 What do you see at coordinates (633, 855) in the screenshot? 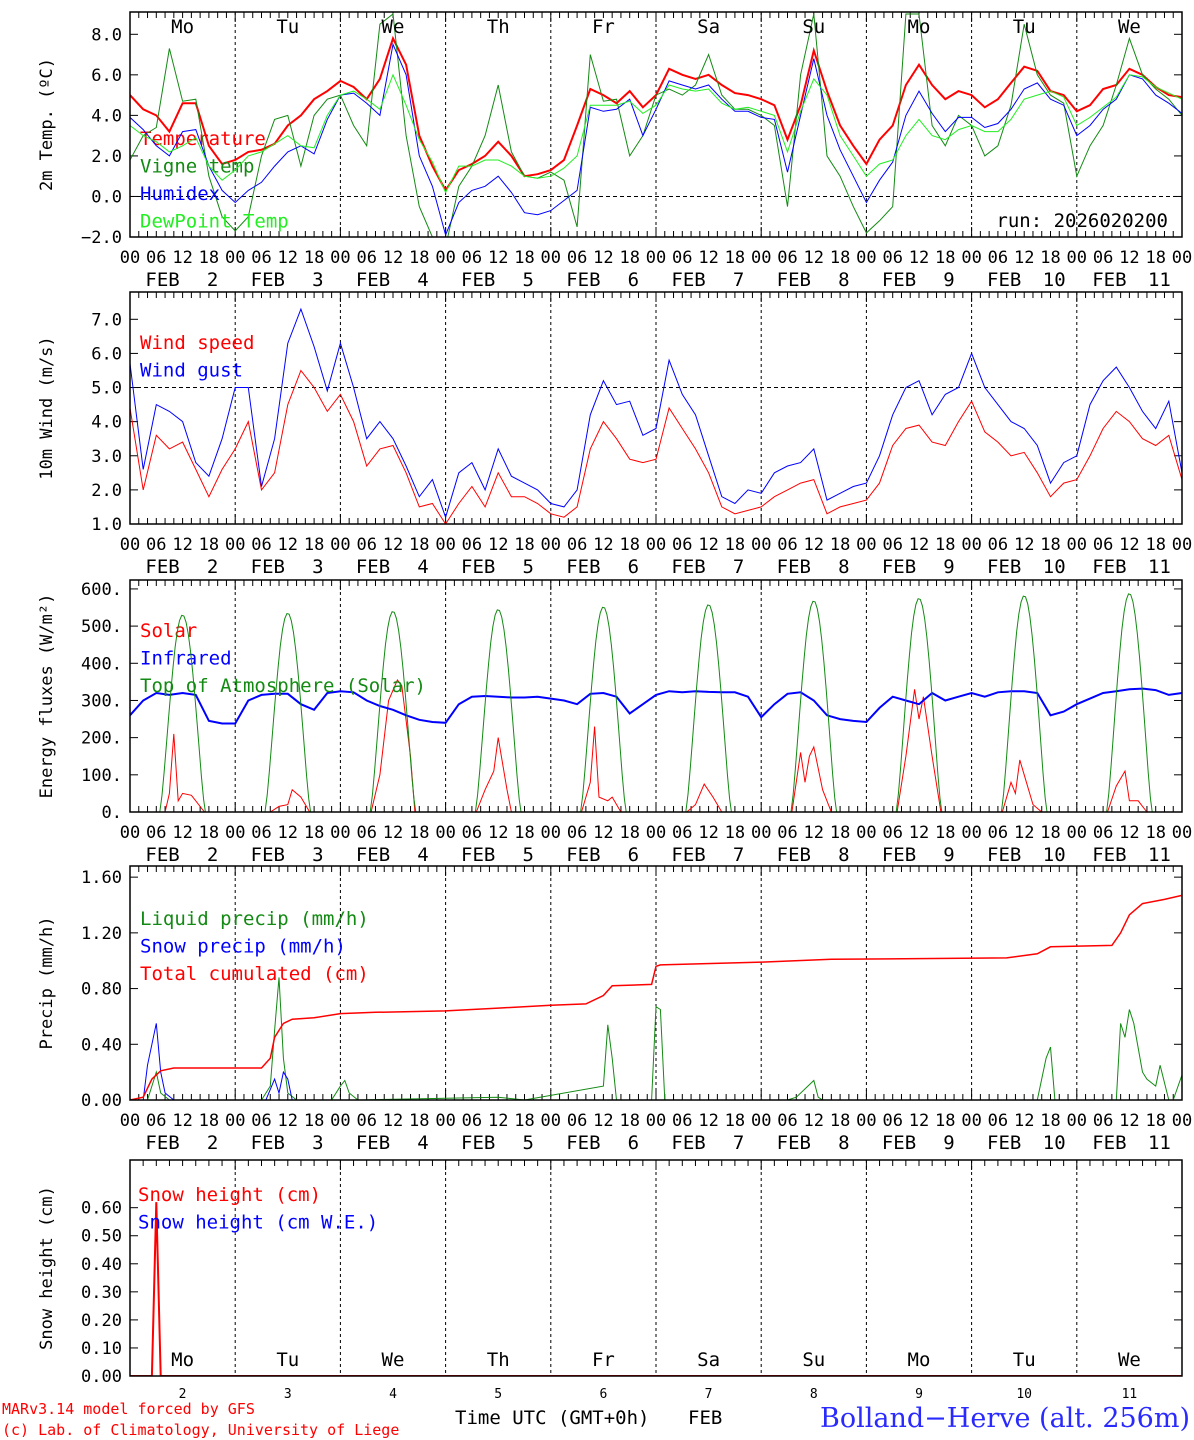
I see `x-date-label: 6` at bounding box center [633, 855].